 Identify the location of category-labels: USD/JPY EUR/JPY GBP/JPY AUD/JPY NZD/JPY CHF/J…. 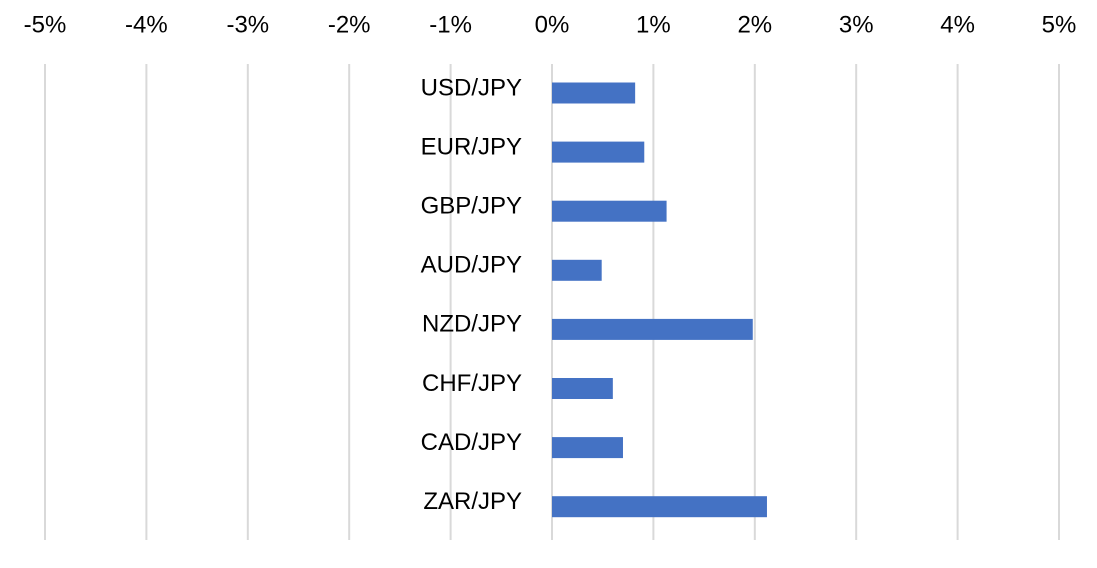
(471, 294).